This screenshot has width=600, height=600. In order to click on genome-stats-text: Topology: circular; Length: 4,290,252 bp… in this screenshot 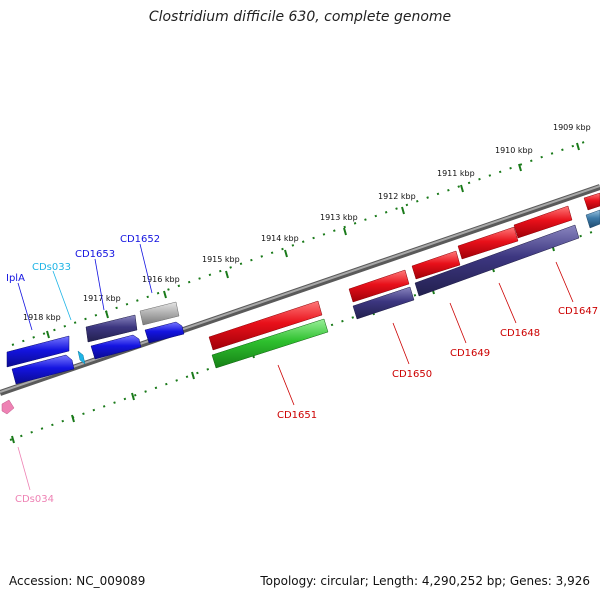, I will do `click(425, 581)`.